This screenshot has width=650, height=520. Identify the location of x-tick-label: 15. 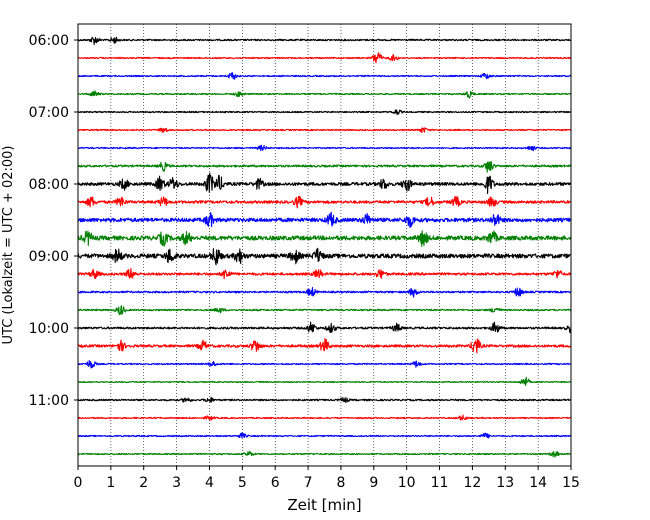
(571, 483).